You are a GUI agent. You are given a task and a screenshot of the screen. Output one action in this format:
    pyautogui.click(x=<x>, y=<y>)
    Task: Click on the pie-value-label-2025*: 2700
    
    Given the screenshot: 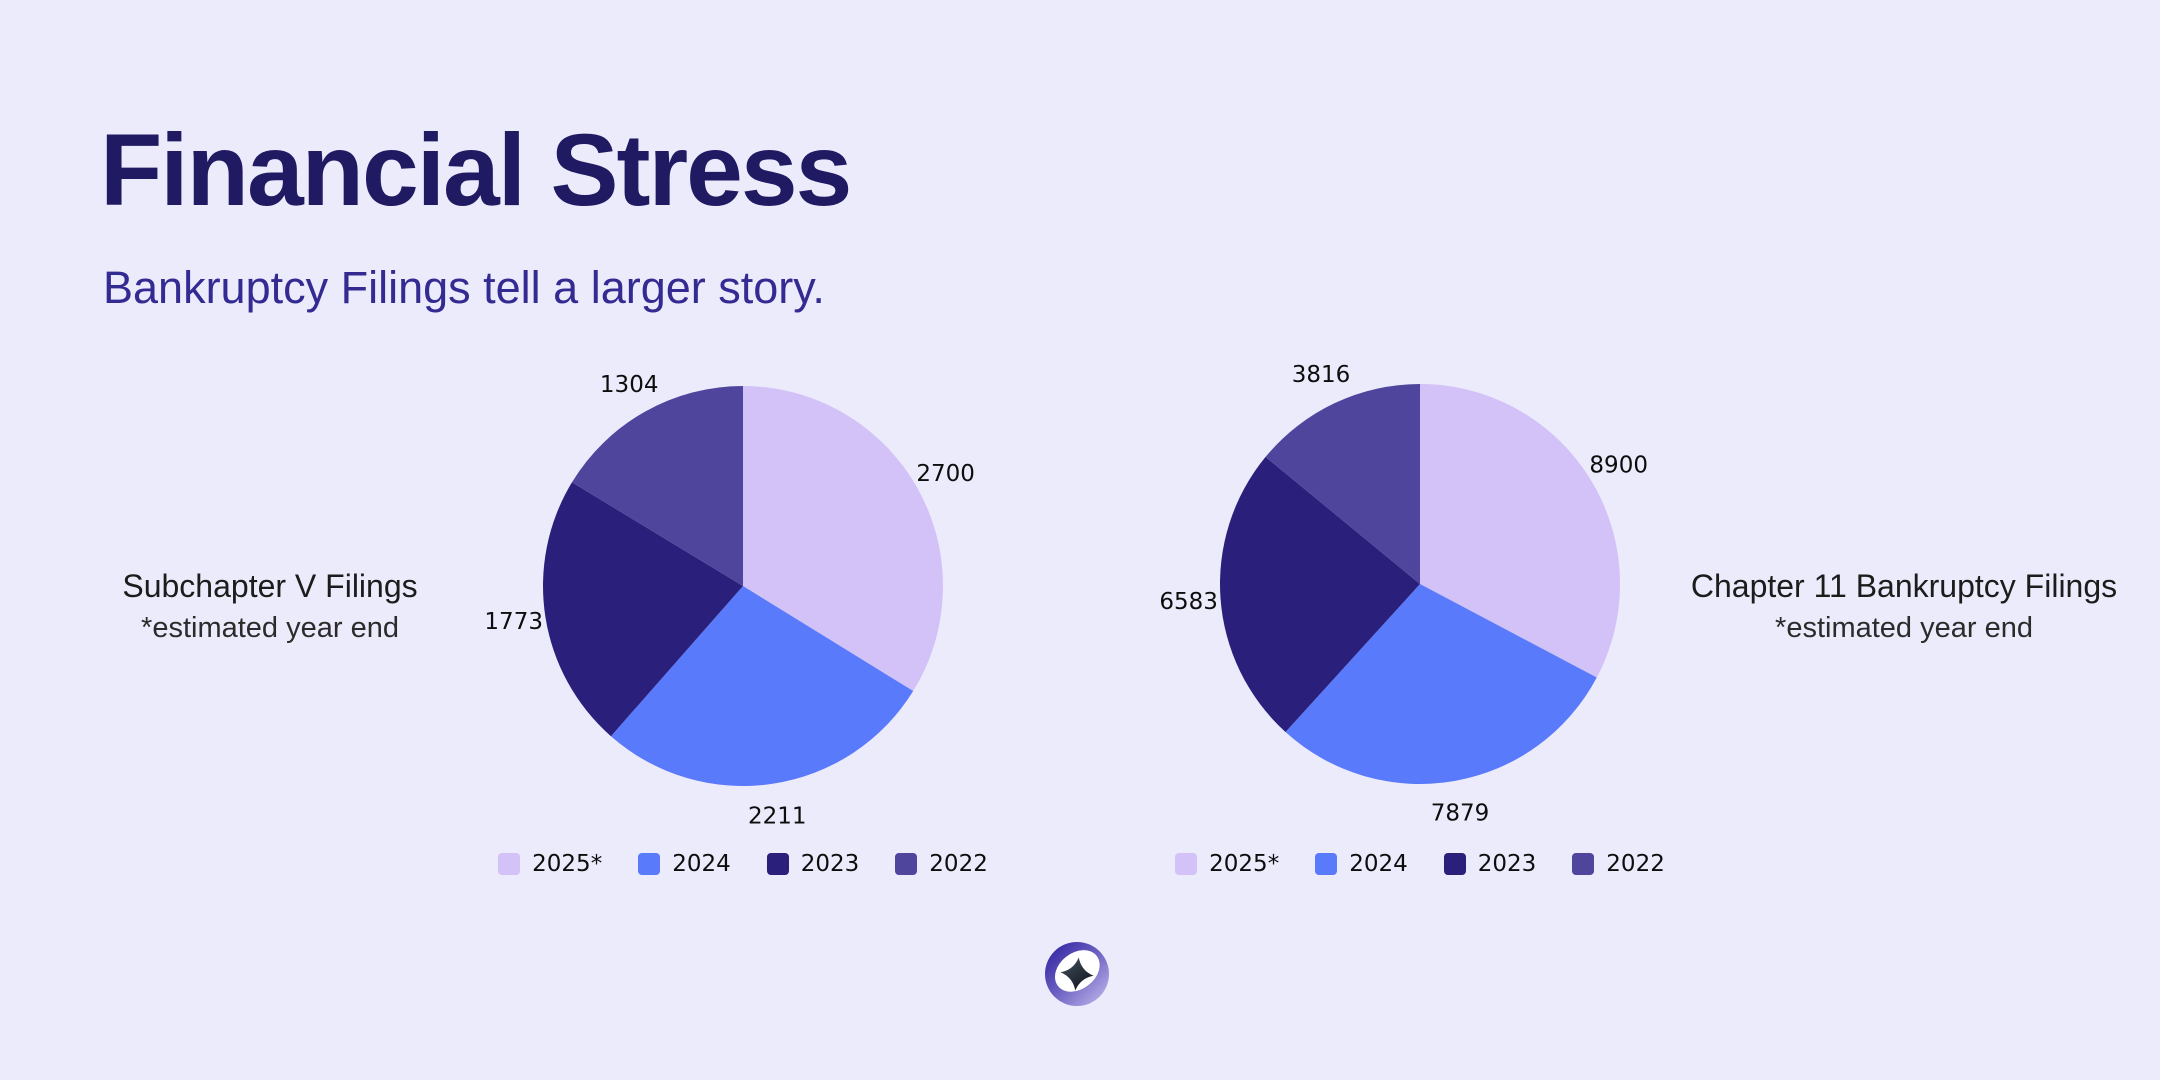 What is the action you would take?
    pyautogui.click(x=945, y=474)
    